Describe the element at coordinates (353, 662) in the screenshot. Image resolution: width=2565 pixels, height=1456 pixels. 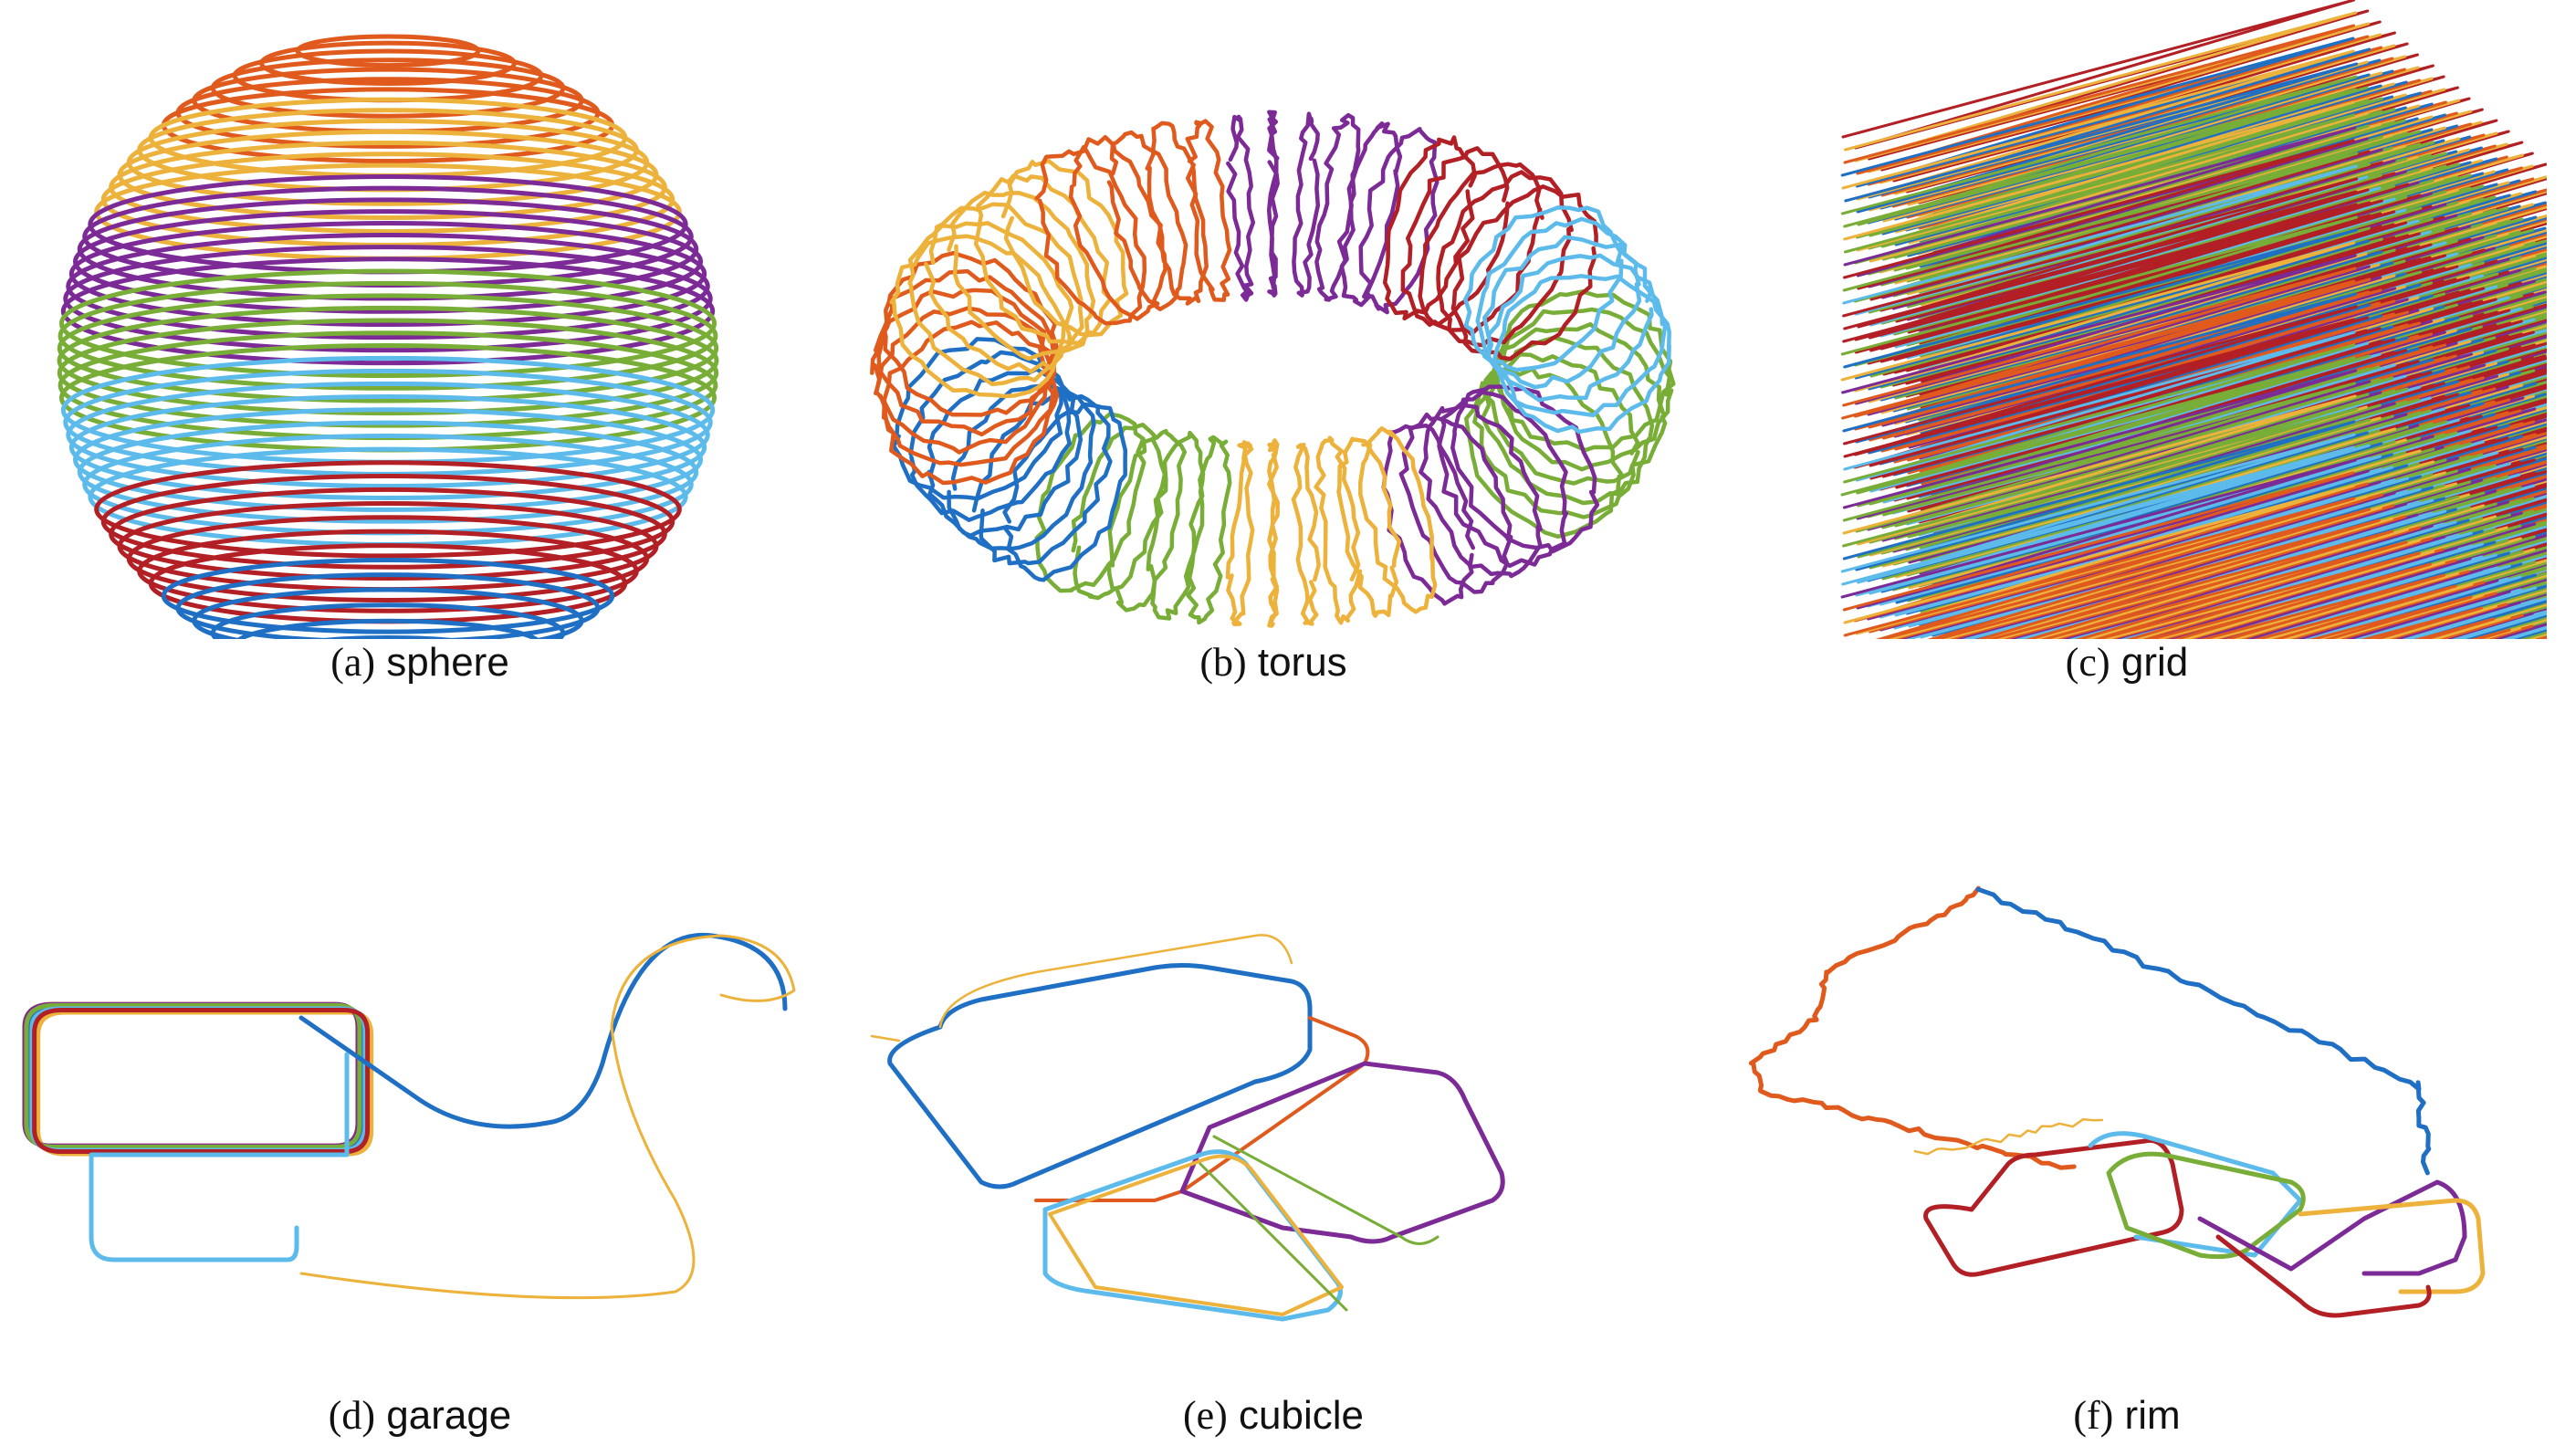
I see `caption-letter: (a)` at that location.